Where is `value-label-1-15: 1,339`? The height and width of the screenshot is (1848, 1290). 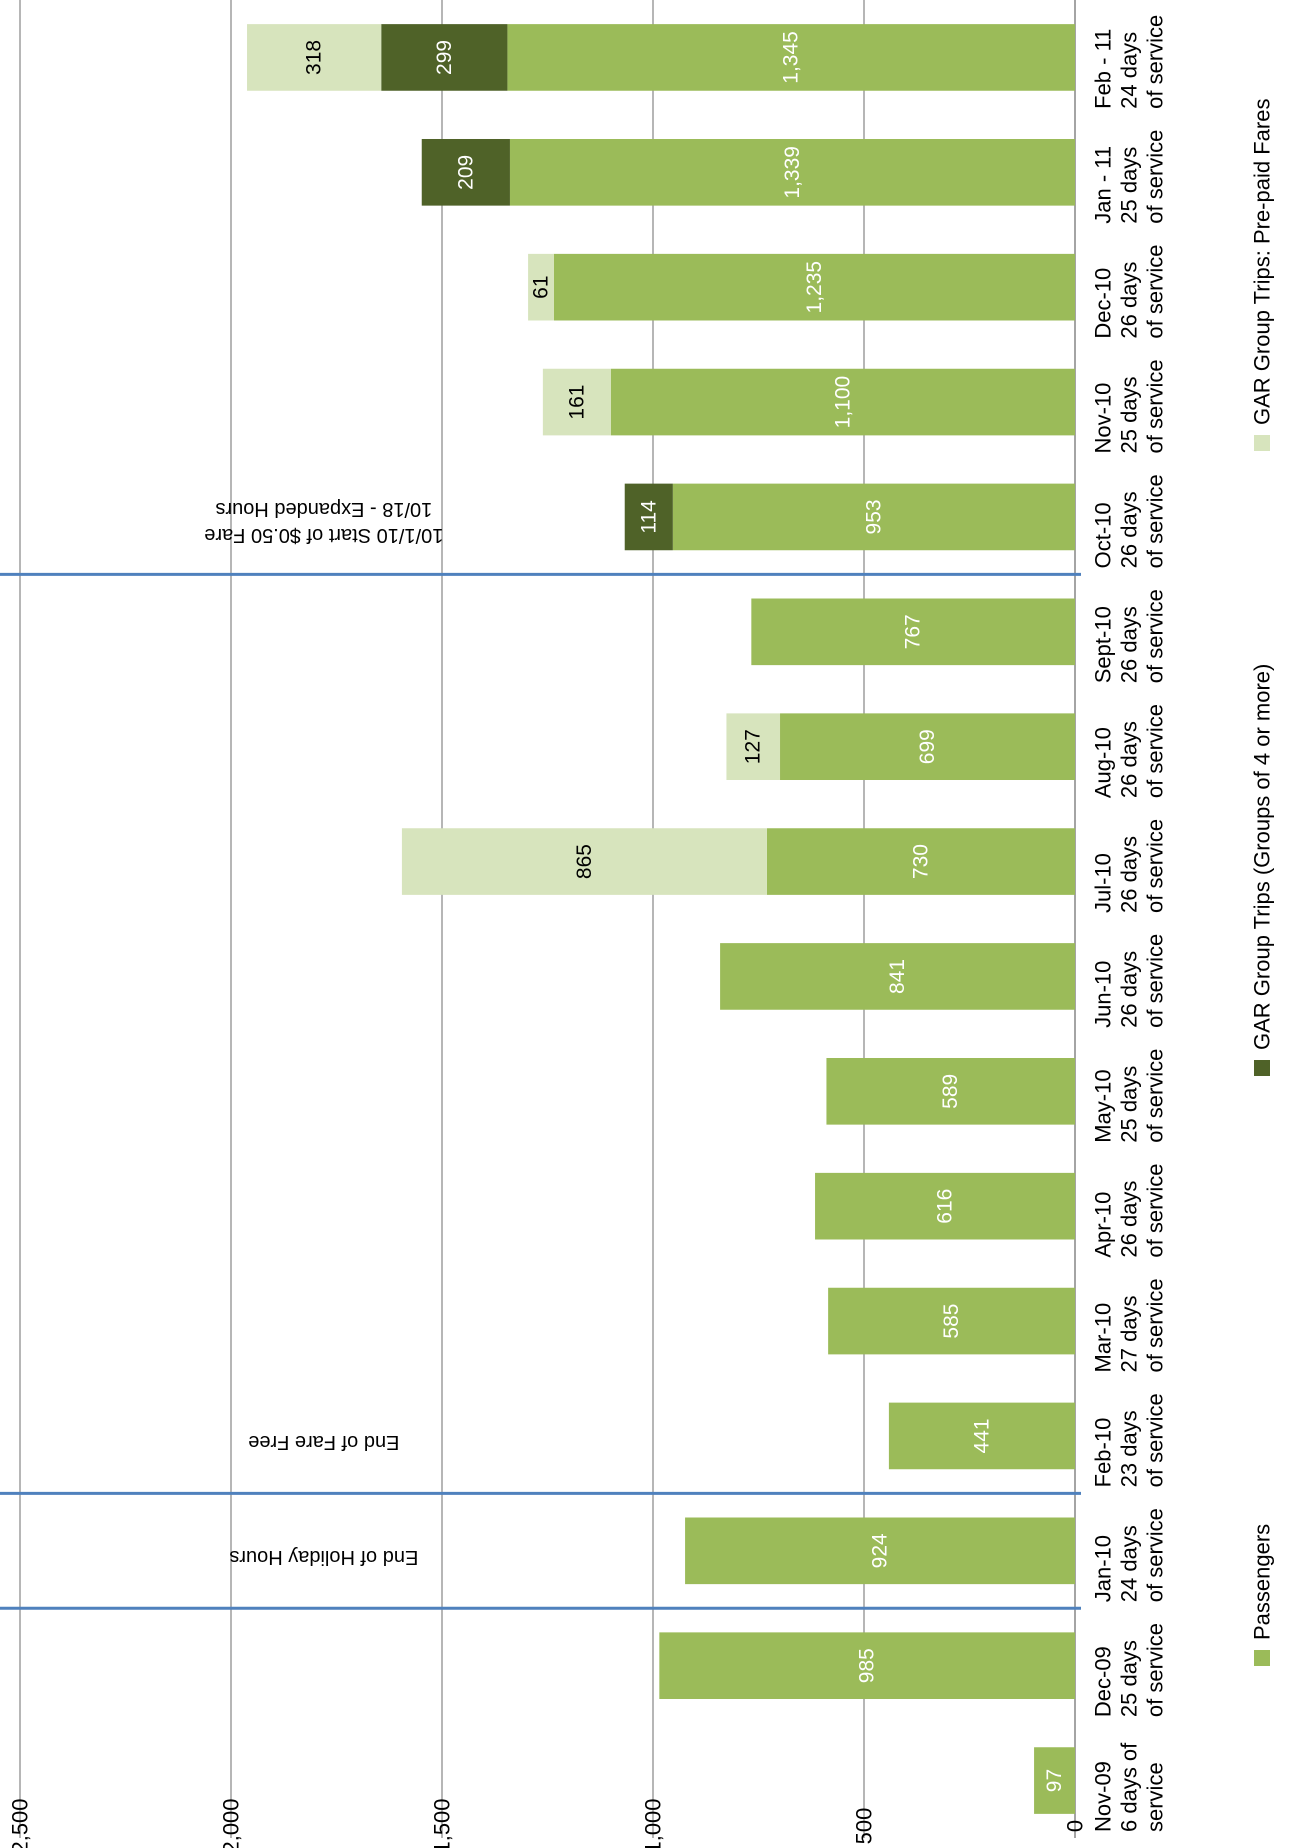
value-label-1-15: 1,339 is located at coordinates (792, 172).